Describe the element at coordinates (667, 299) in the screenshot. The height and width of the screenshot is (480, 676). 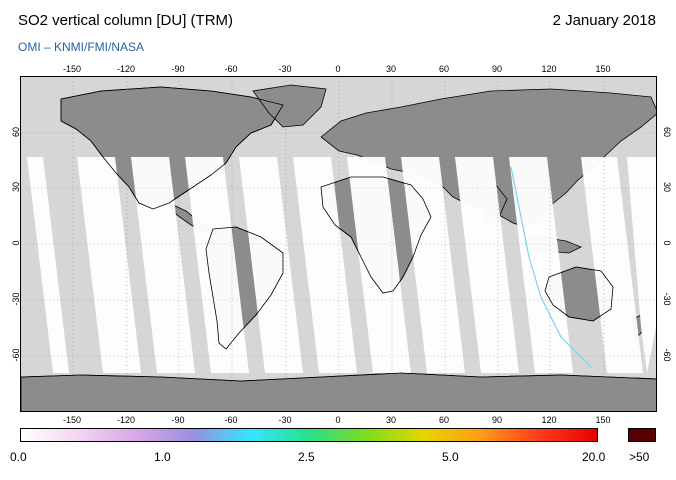
I see `lat-tick-right: -30` at that location.